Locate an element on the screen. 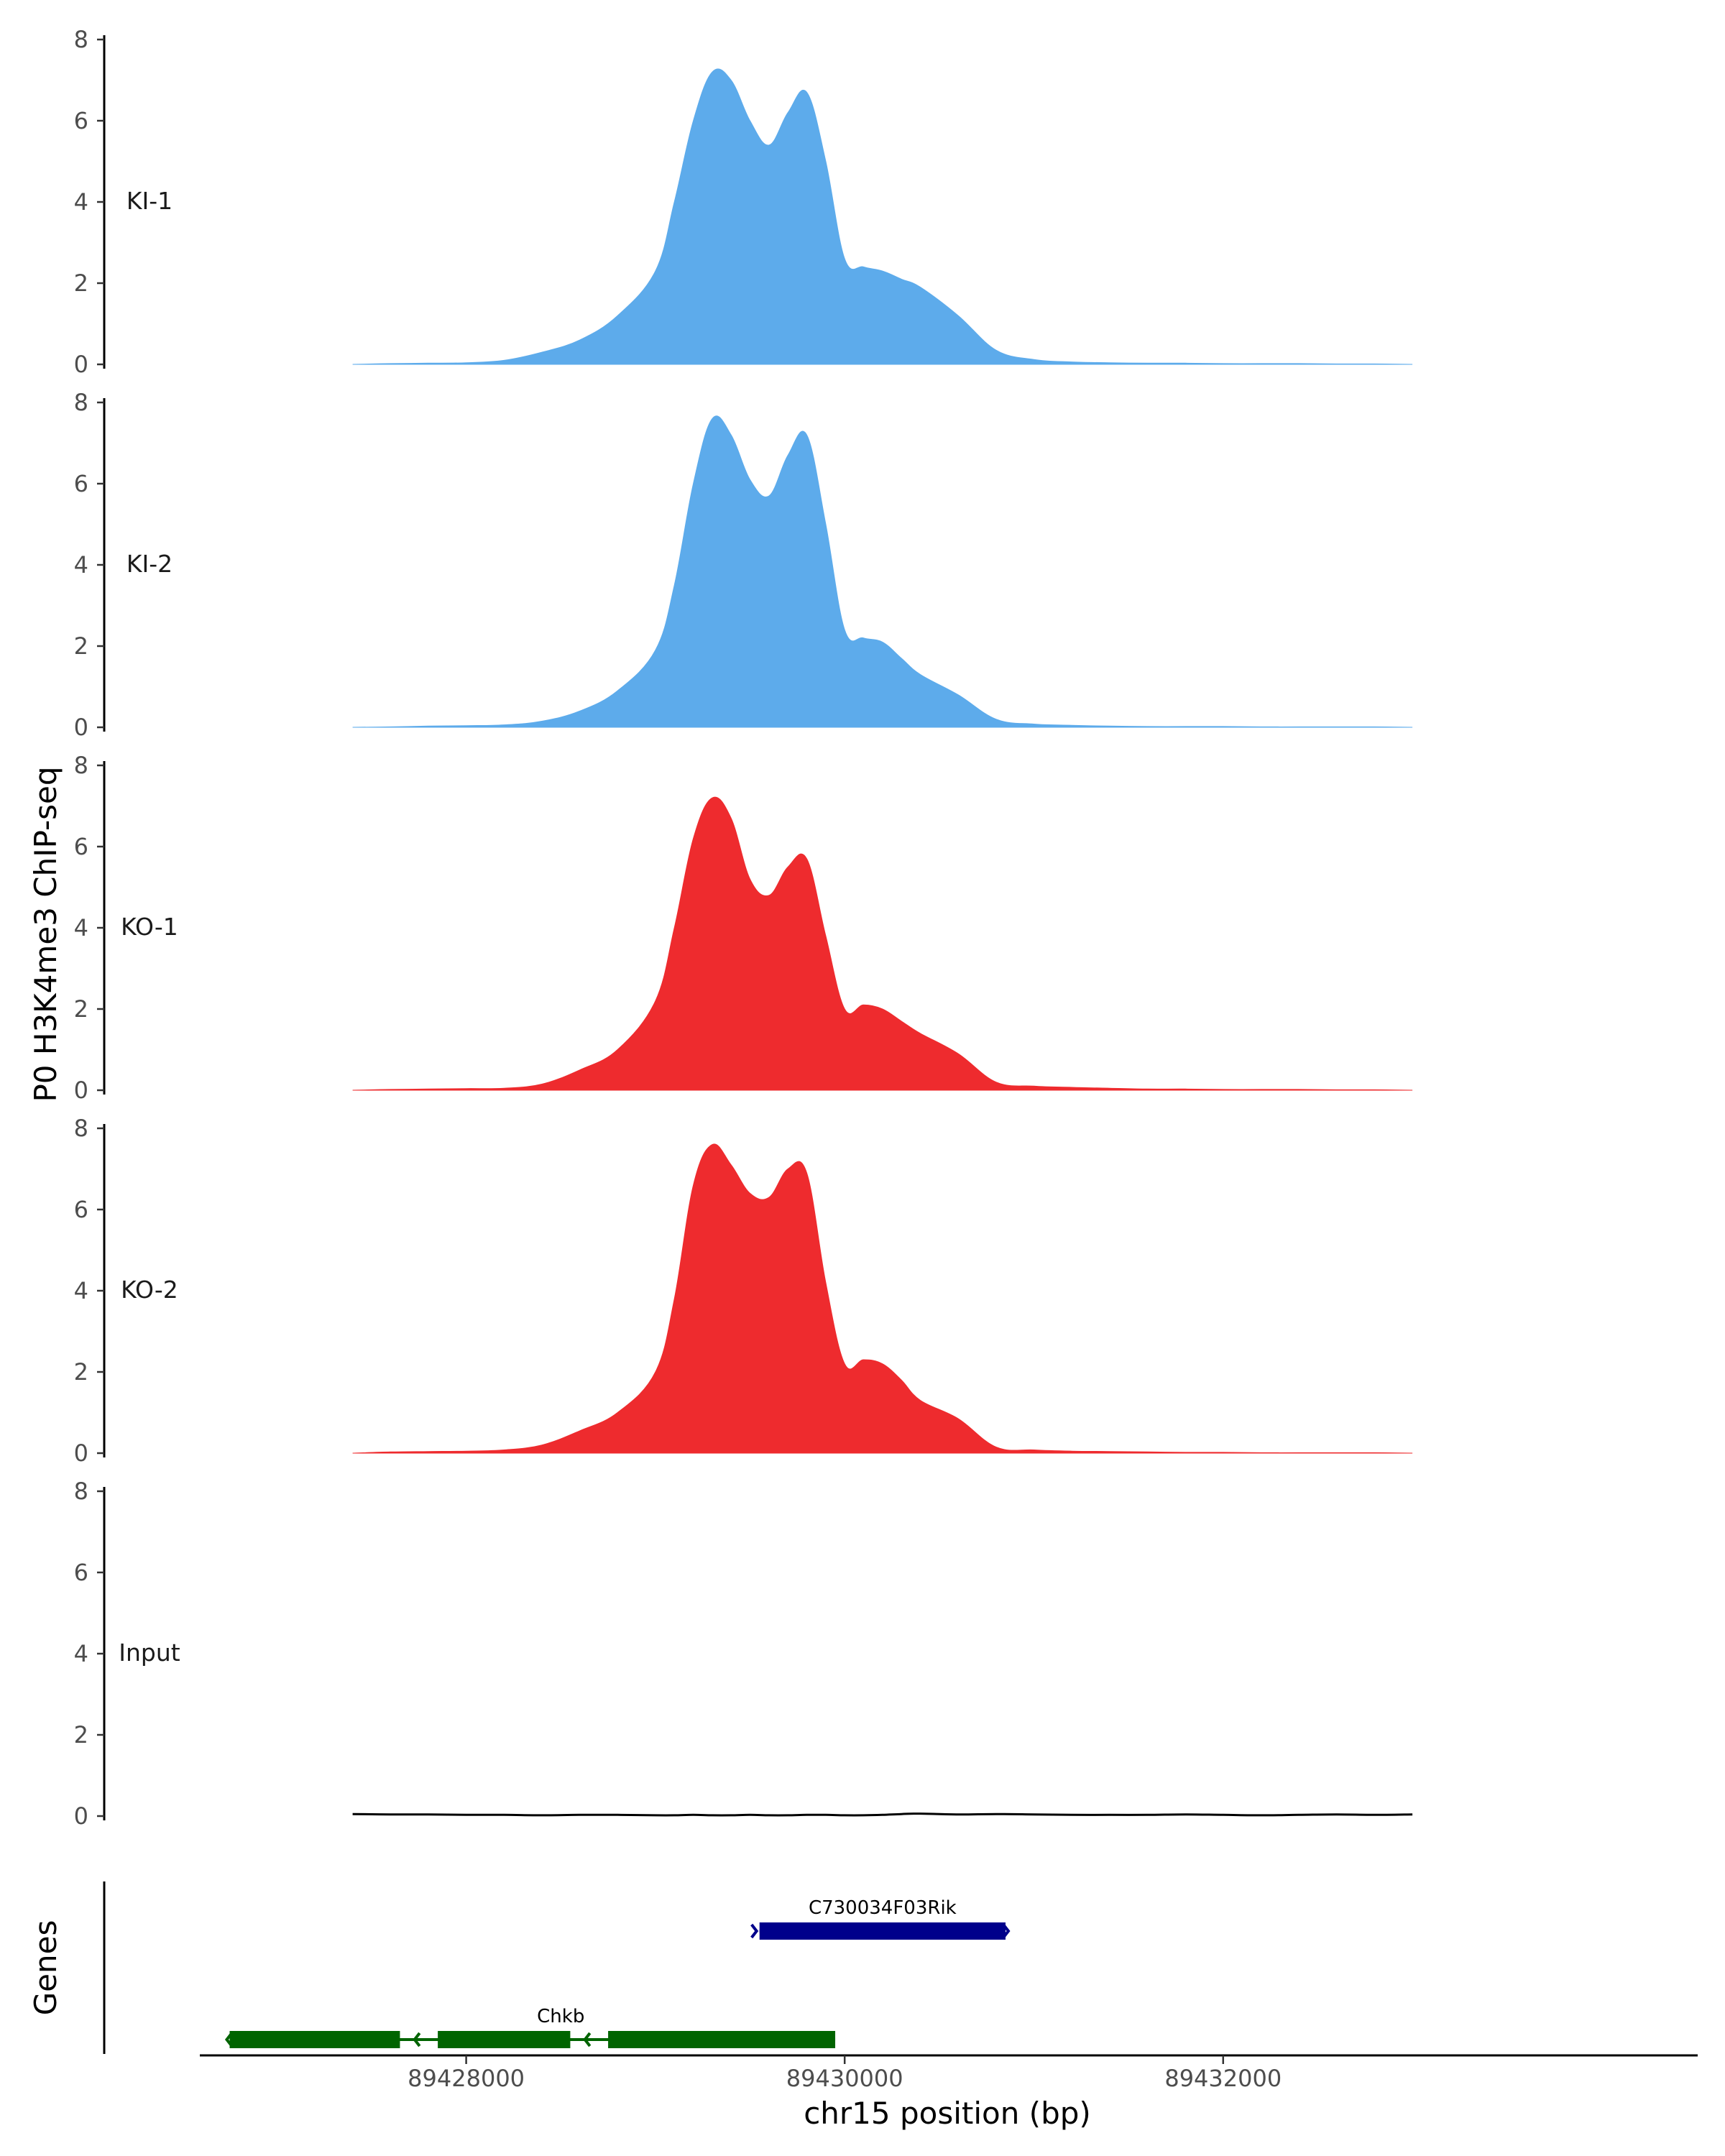  coverage-line is located at coordinates (882, 1814).